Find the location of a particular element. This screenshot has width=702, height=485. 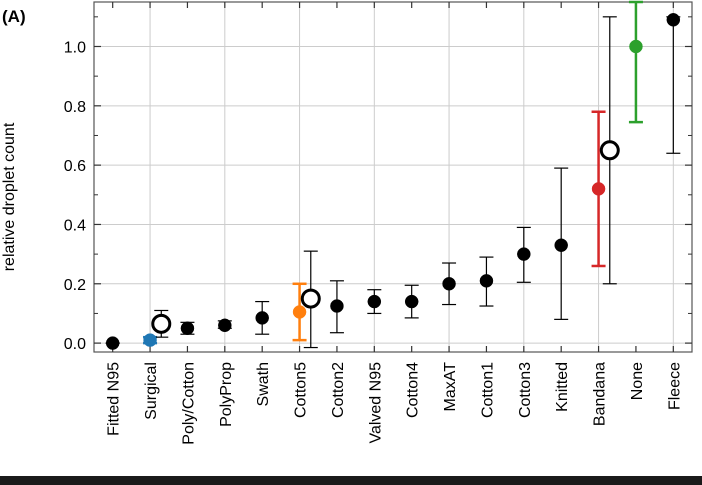

x-tick-label: PolyProp is located at coordinates (226, 394).